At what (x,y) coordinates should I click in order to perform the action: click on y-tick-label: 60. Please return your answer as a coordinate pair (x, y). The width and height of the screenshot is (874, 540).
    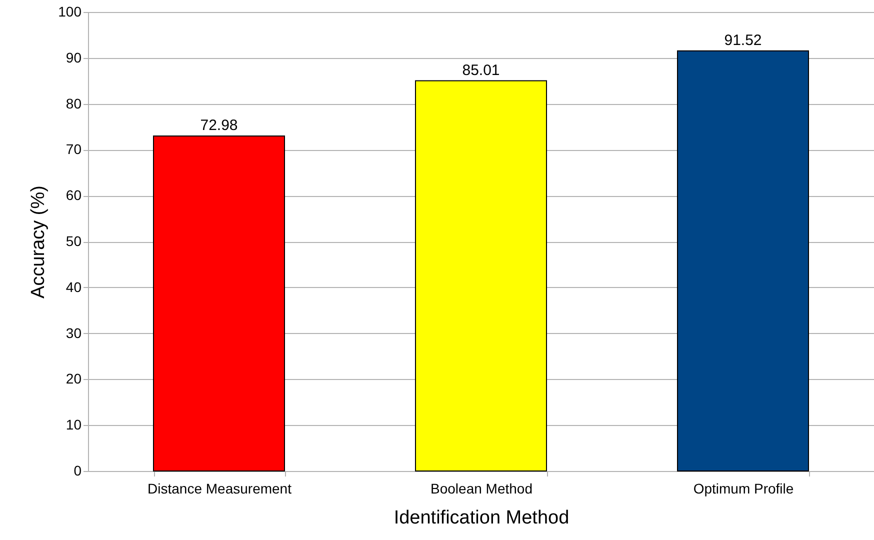
    Looking at the image, I should click on (74, 195).